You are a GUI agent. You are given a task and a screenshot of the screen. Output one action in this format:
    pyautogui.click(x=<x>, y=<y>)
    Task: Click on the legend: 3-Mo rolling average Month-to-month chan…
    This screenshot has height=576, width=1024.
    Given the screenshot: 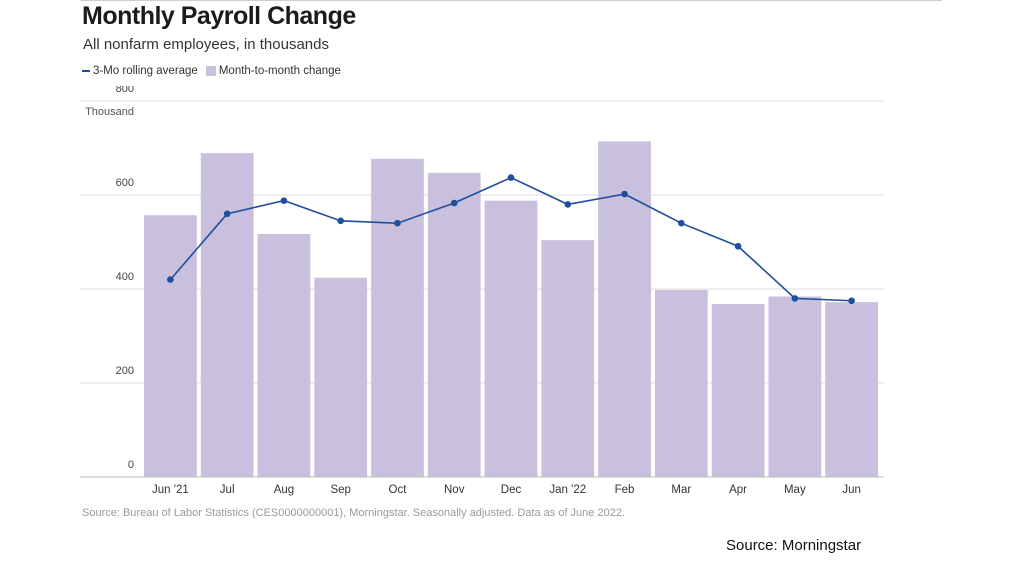 What is the action you would take?
    pyautogui.click(x=215, y=71)
    